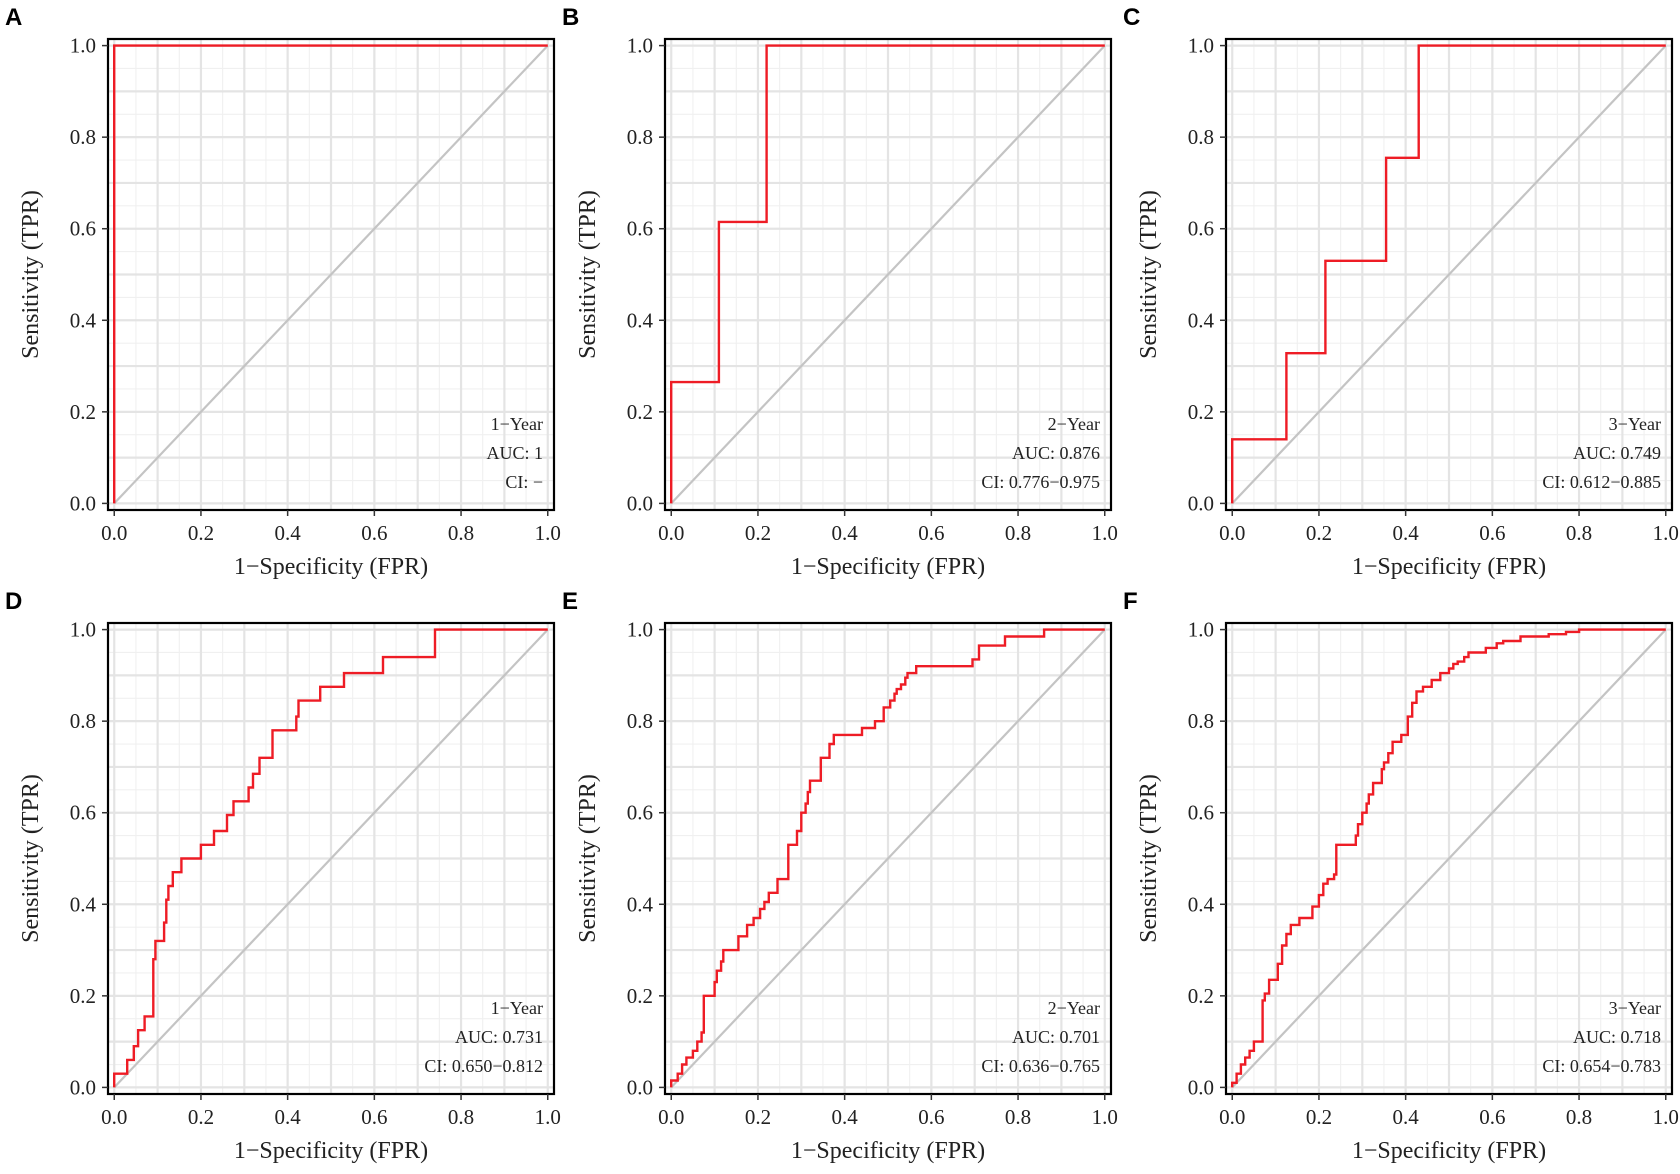  Describe the element at coordinates (570, 17) in the screenshot. I see `panel-label: B` at that location.